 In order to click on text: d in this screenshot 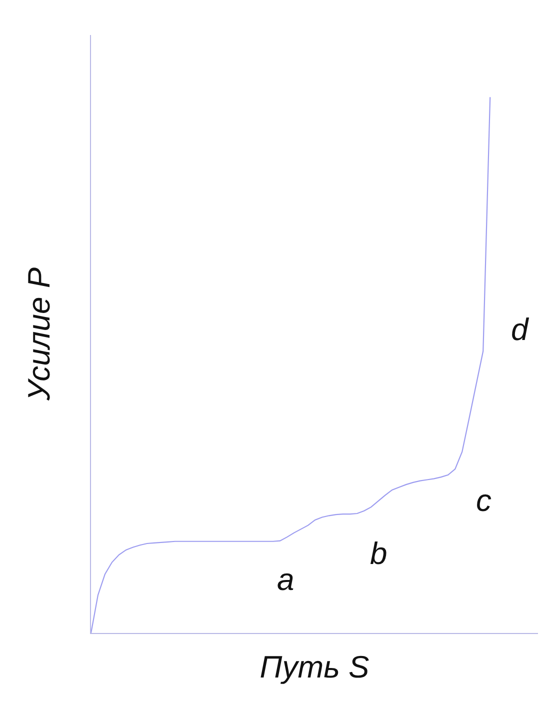, I will do `click(520, 329)`.